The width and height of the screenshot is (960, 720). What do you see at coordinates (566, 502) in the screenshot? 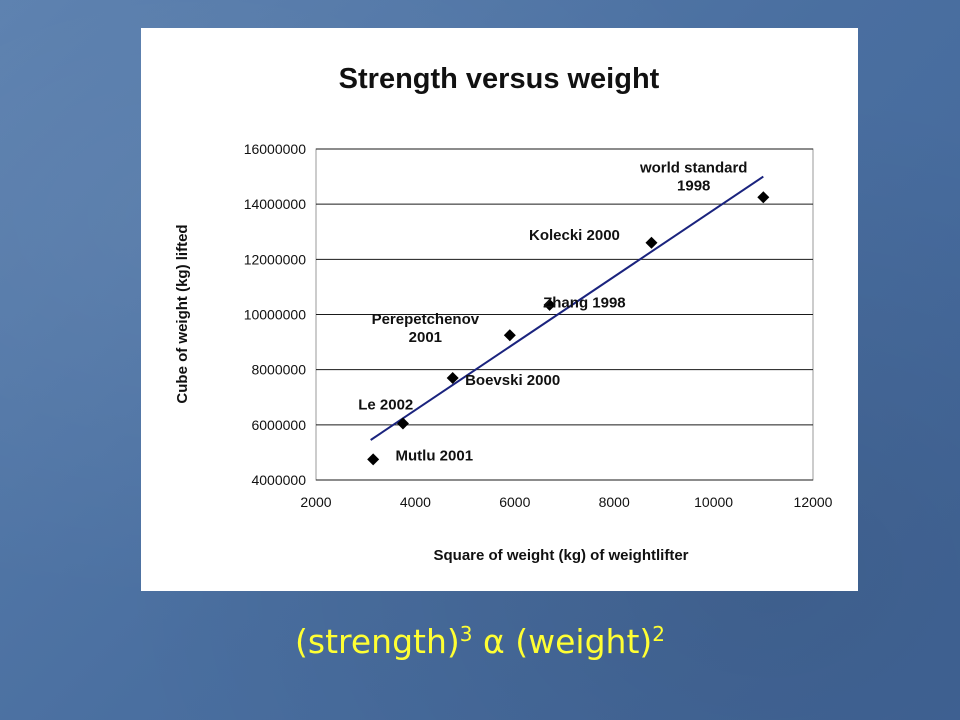
I see `x-axis-ticks: 2000 4000 6000 8000 10000 12000` at bounding box center [566, 502].